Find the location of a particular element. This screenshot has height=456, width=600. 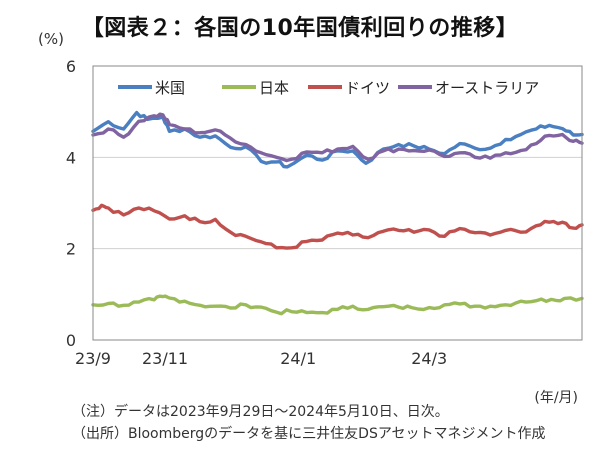

x-tick-label: 23/9 is located at coordinates (93, 358).